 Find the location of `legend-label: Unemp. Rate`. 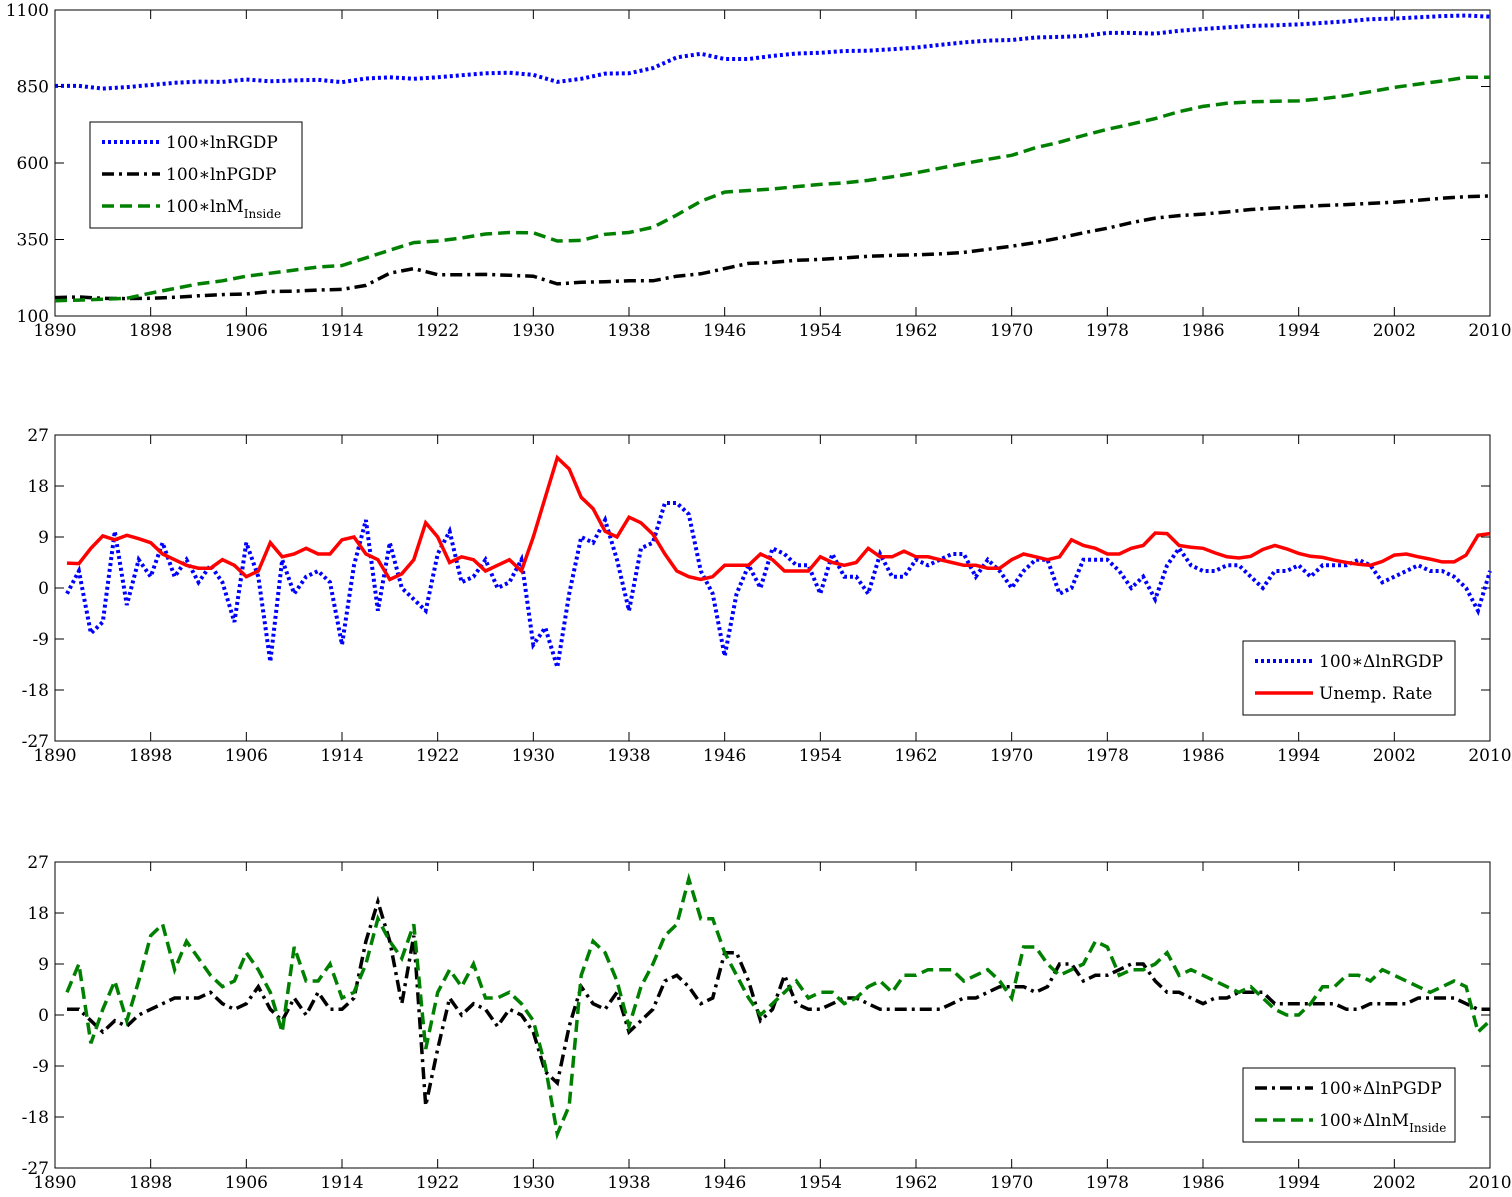

legend-label: Unemp. Rate is located at coordinates (1375, 694).